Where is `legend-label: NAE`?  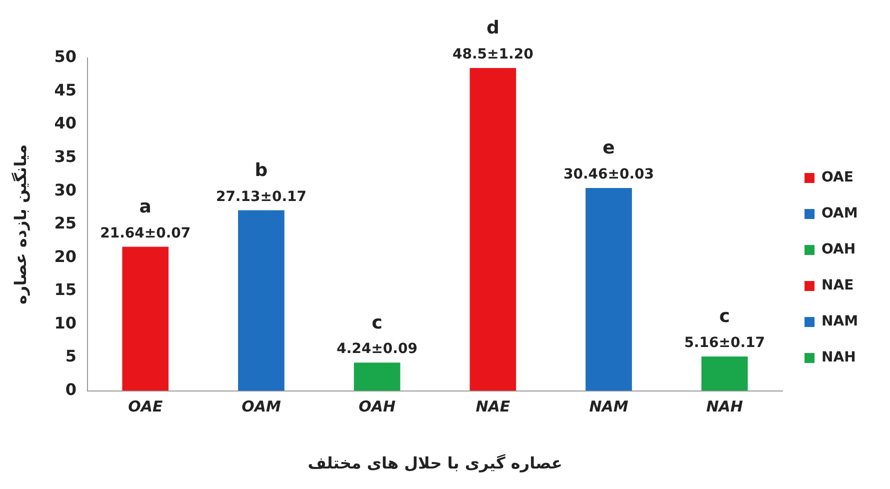 legend-label: NAE is located at coordinates (838, 286).